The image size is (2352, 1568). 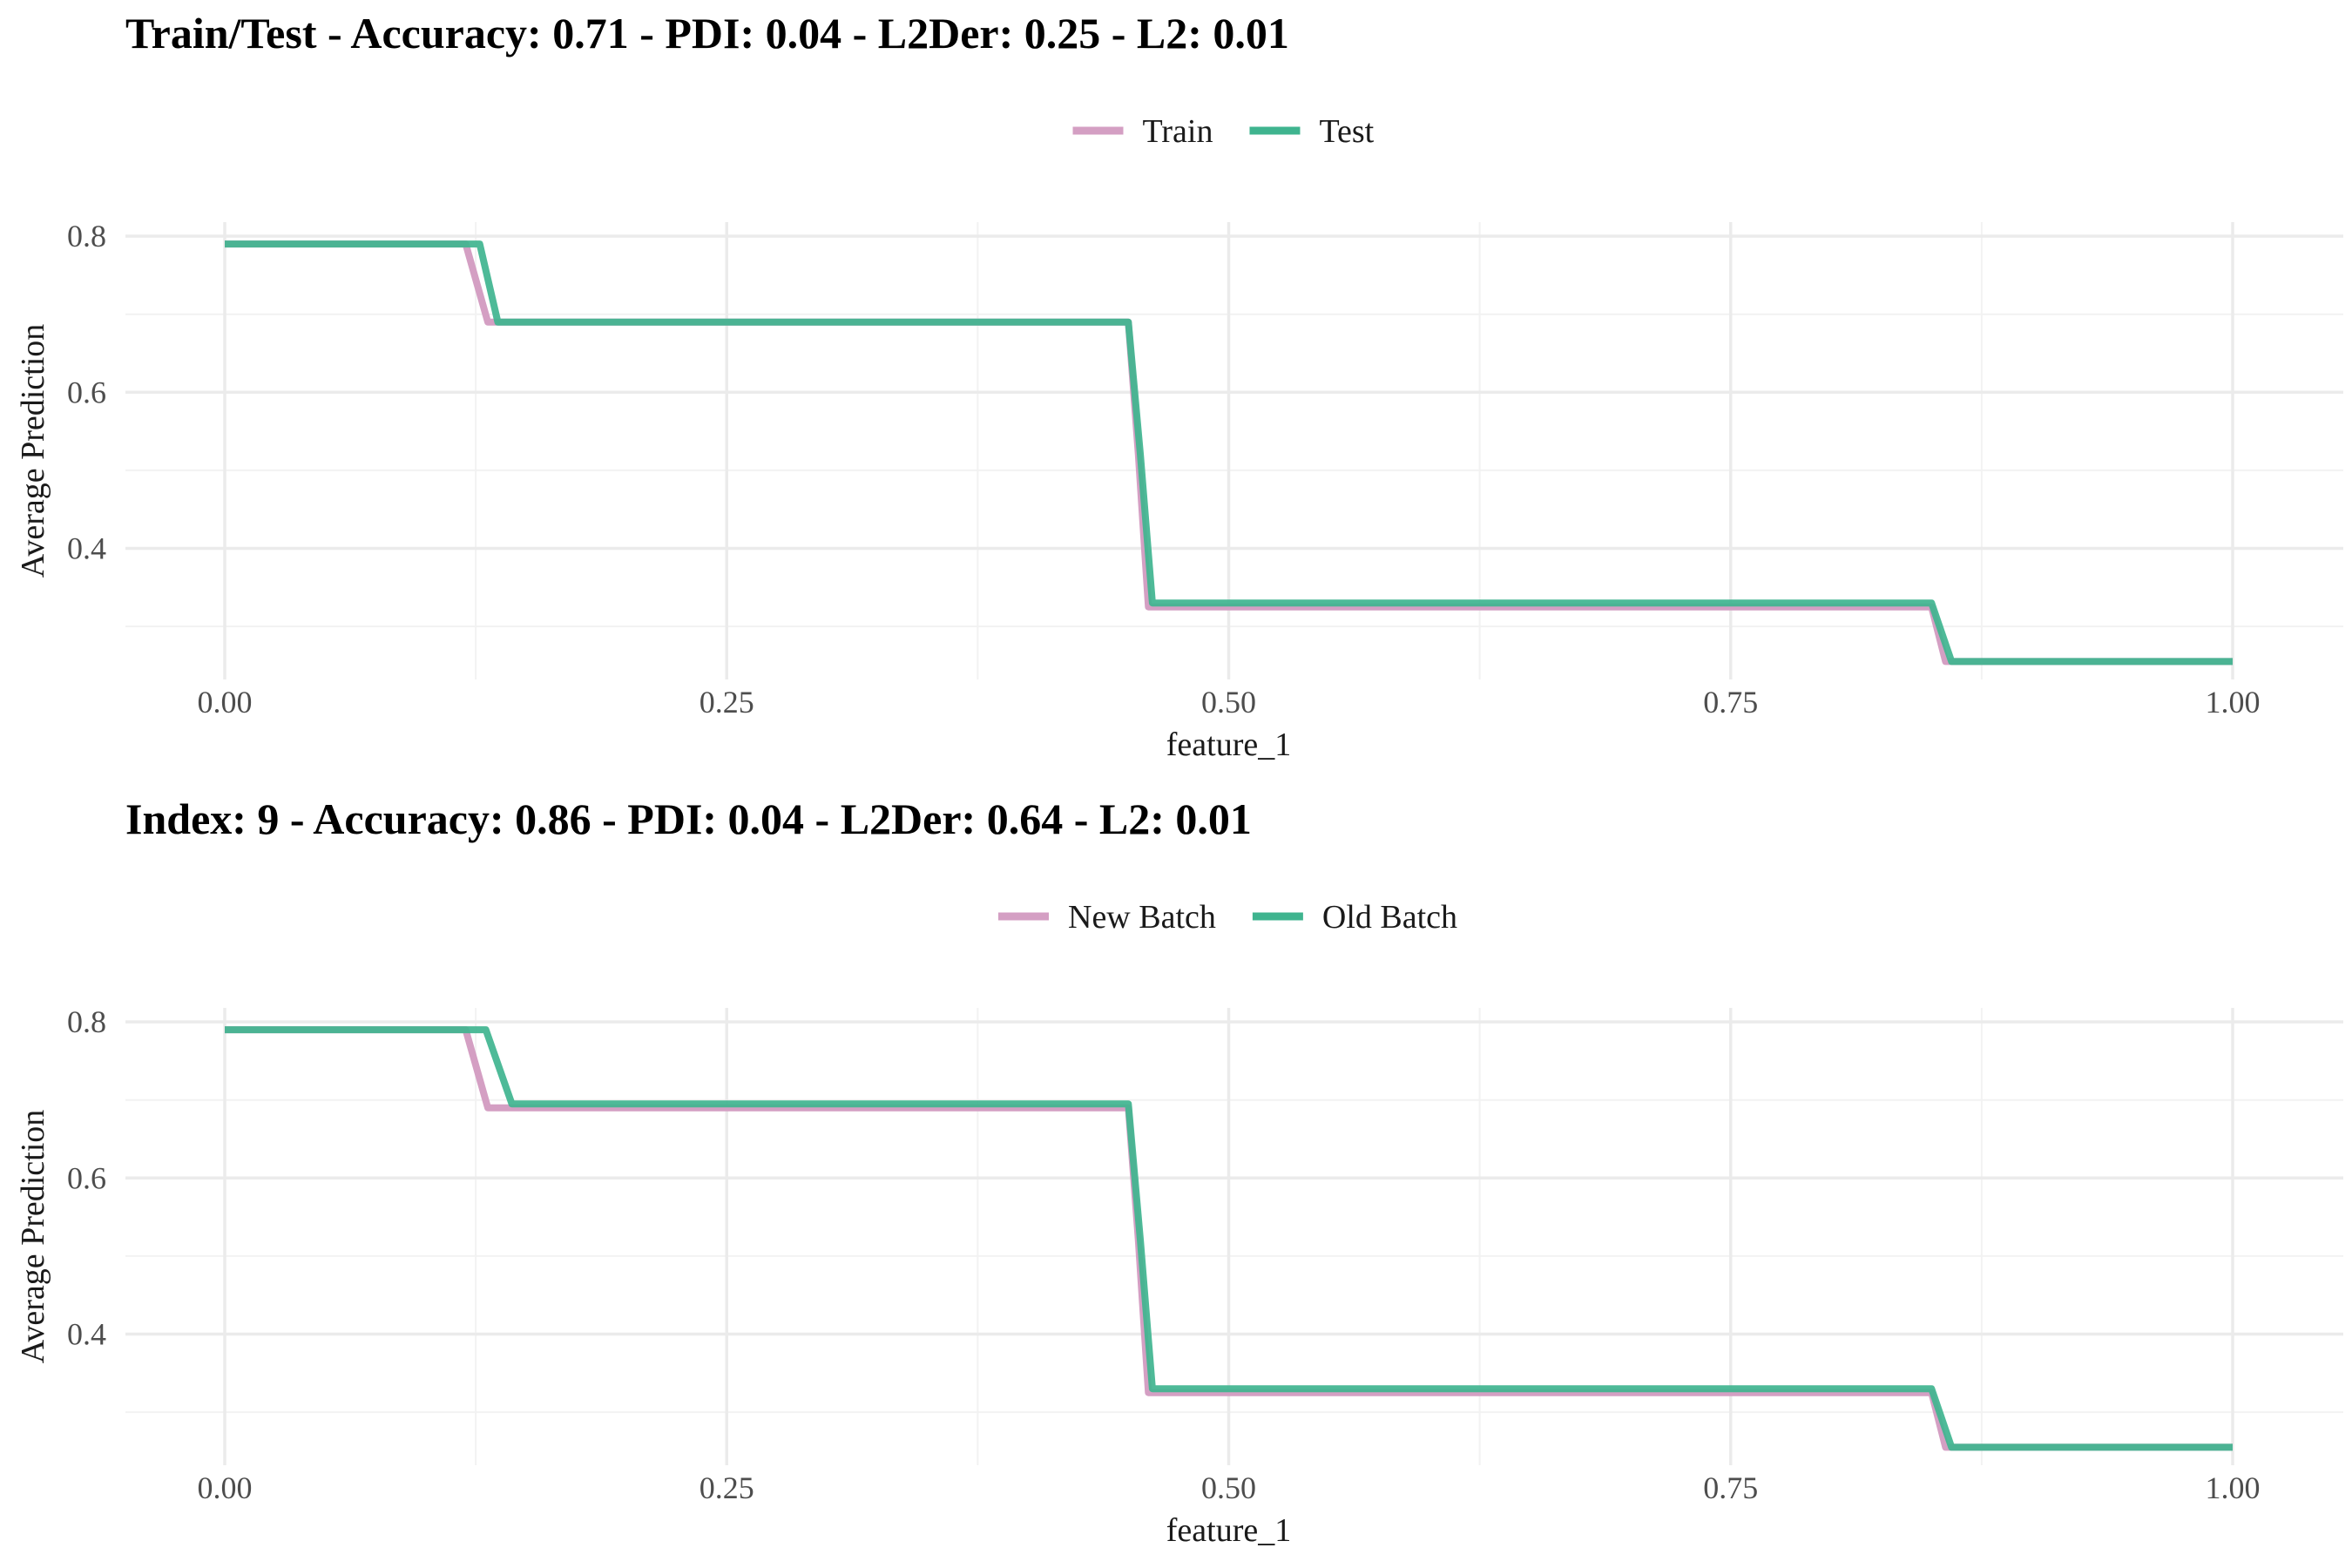 What do you see at coordinates (1346, 131) in the screenshot?
I see `legend-label: Test` at bounding box center [1346, 131].